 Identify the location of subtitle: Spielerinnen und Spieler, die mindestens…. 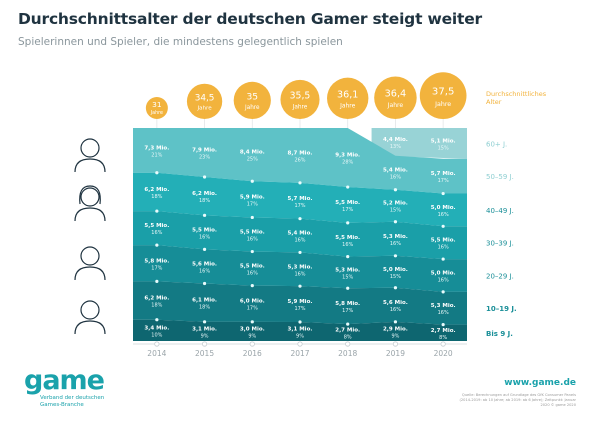
(180, 42).